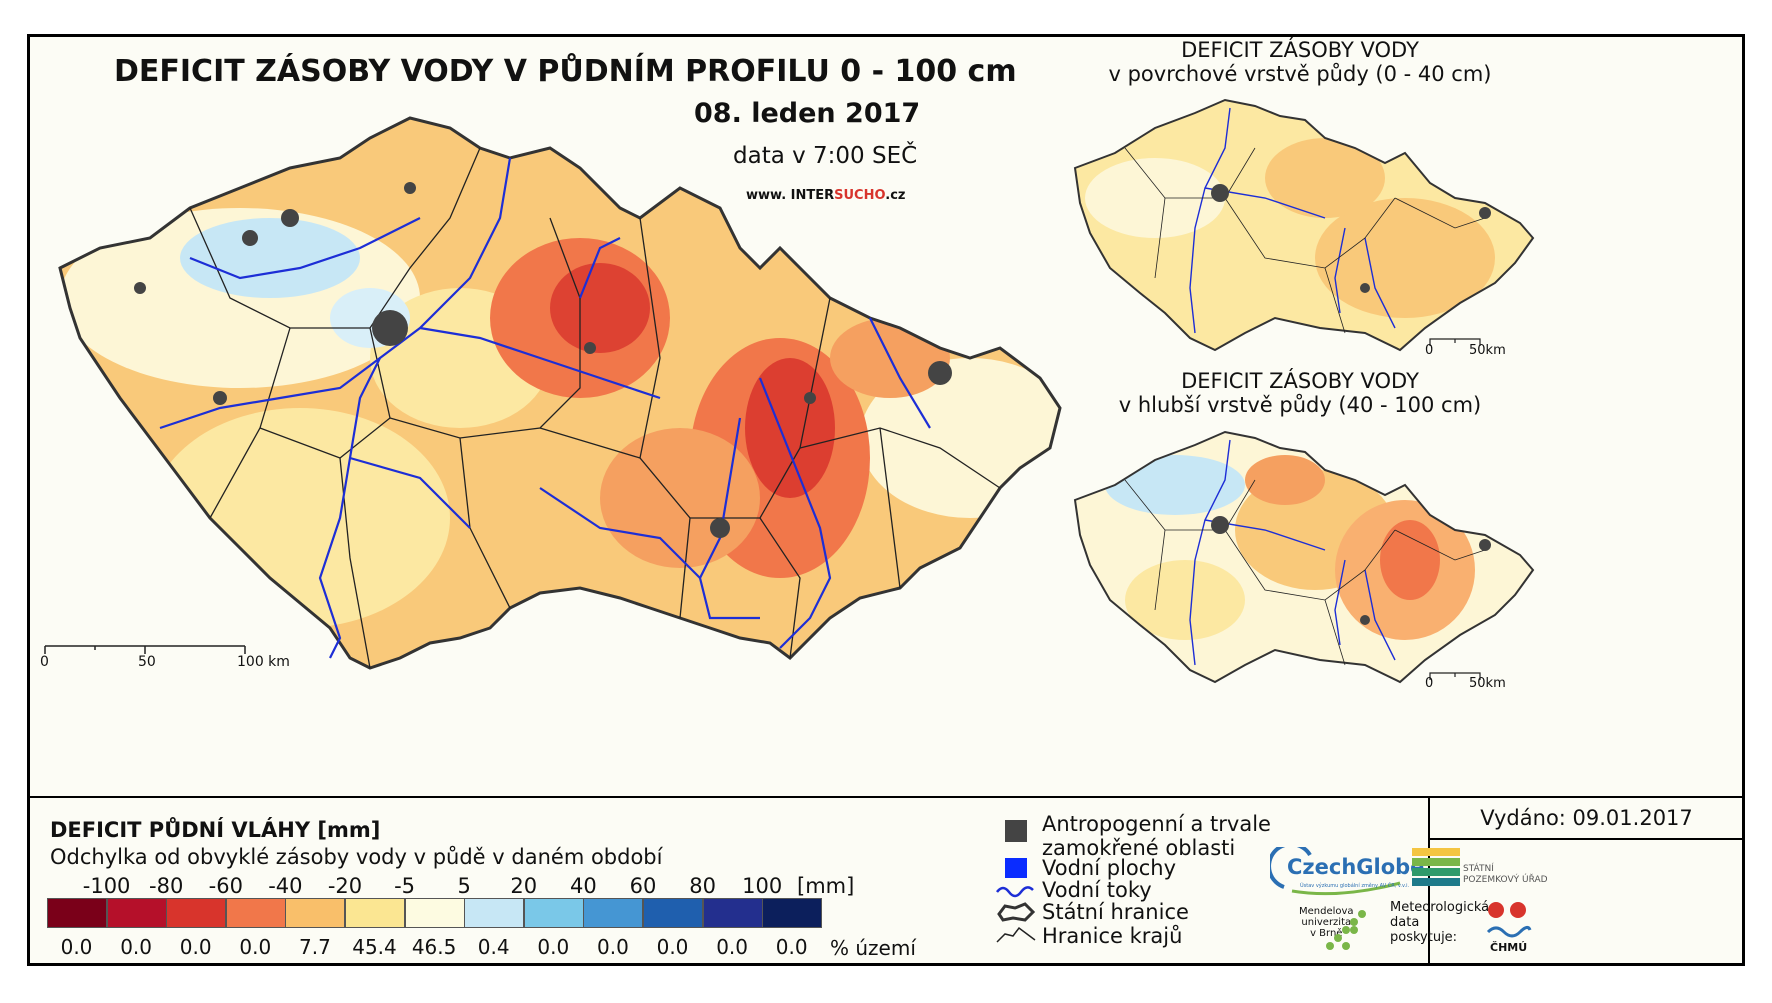  What do you see at coordinates (524, 886) in the screenshot?
I see `legend-tick-7: 20` at bounding box center [524, 886].